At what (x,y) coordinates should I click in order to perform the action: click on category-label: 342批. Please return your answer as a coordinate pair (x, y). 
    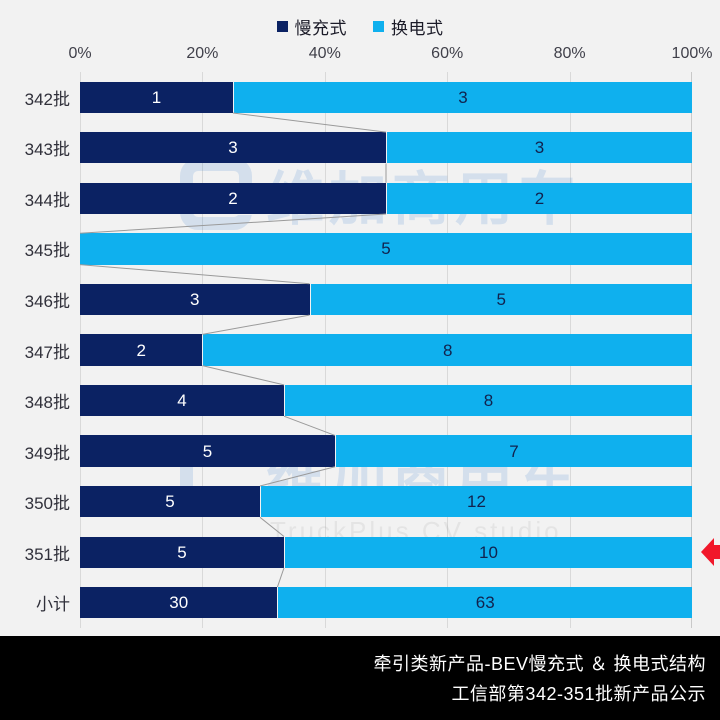
    Looking at the image, I should click on (47, 99).